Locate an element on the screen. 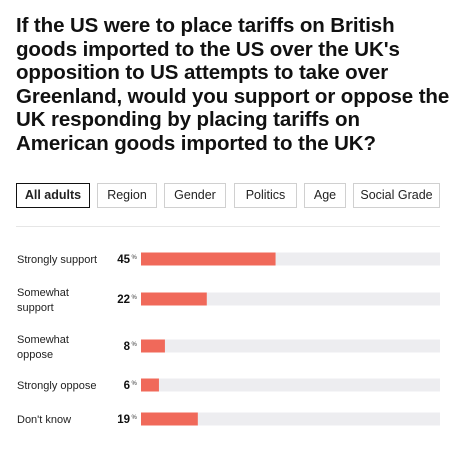  divider is located at coordinates (228, 226).